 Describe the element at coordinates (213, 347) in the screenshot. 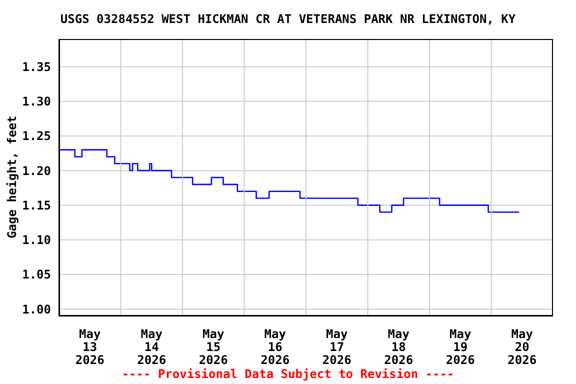

I see `x-tick-label: May 15 2026` at that location.